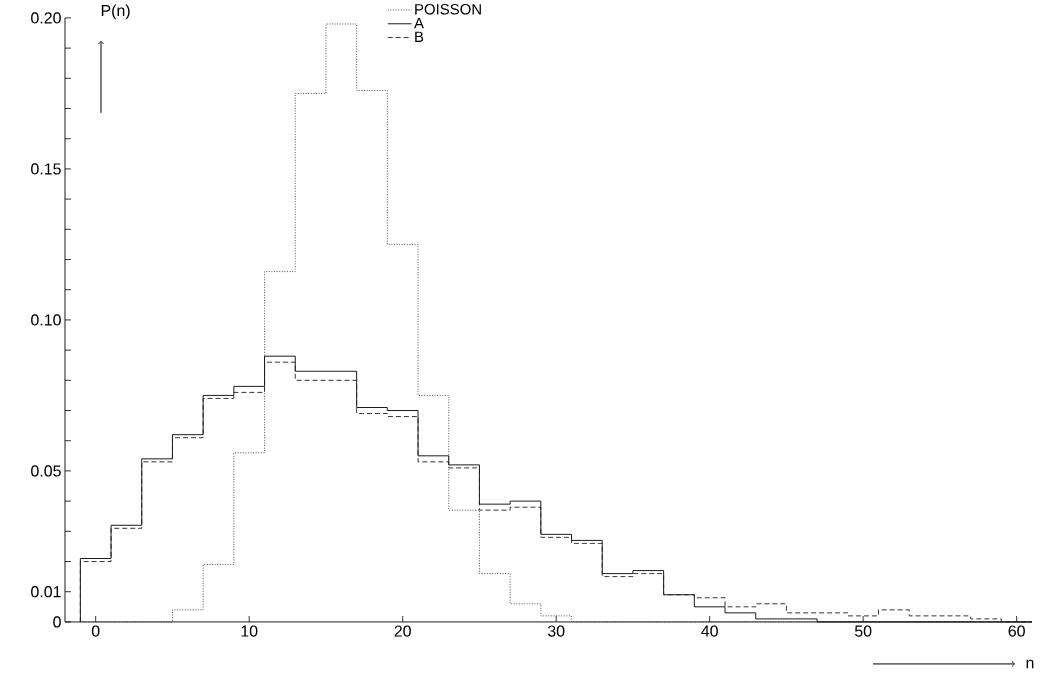  I want to click on legend-label: A, so click(419, 23).